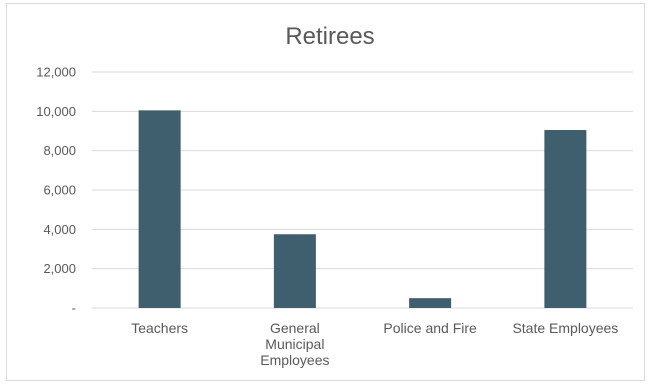 This screenshot has height=386, width=653. What do you see at coordinates (295, 328) in the screenshot?
I see `x-category-label-line: General` at bounding box center [295, 328].